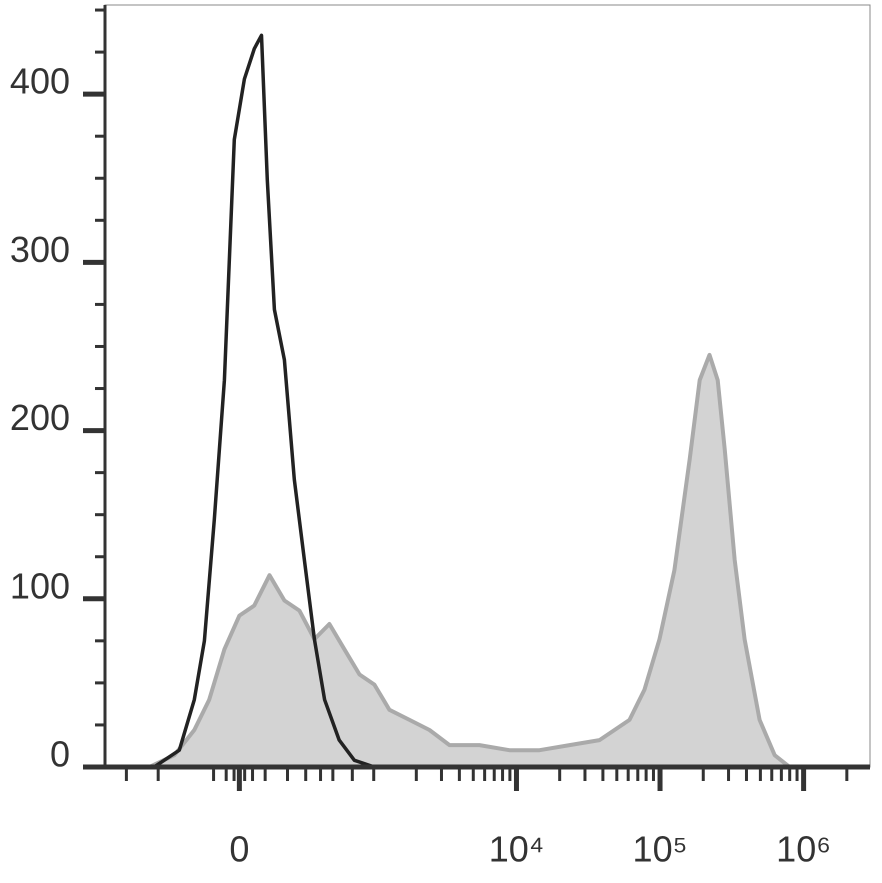 This screenshot has width=882, height=883. I want to click on y-tick-label: 300, so click(40, 249).